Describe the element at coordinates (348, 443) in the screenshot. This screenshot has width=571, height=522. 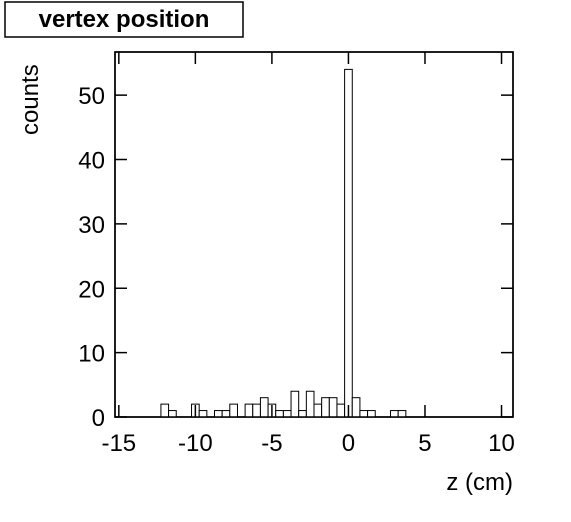
I see `x-tick-label: 0` at that location.